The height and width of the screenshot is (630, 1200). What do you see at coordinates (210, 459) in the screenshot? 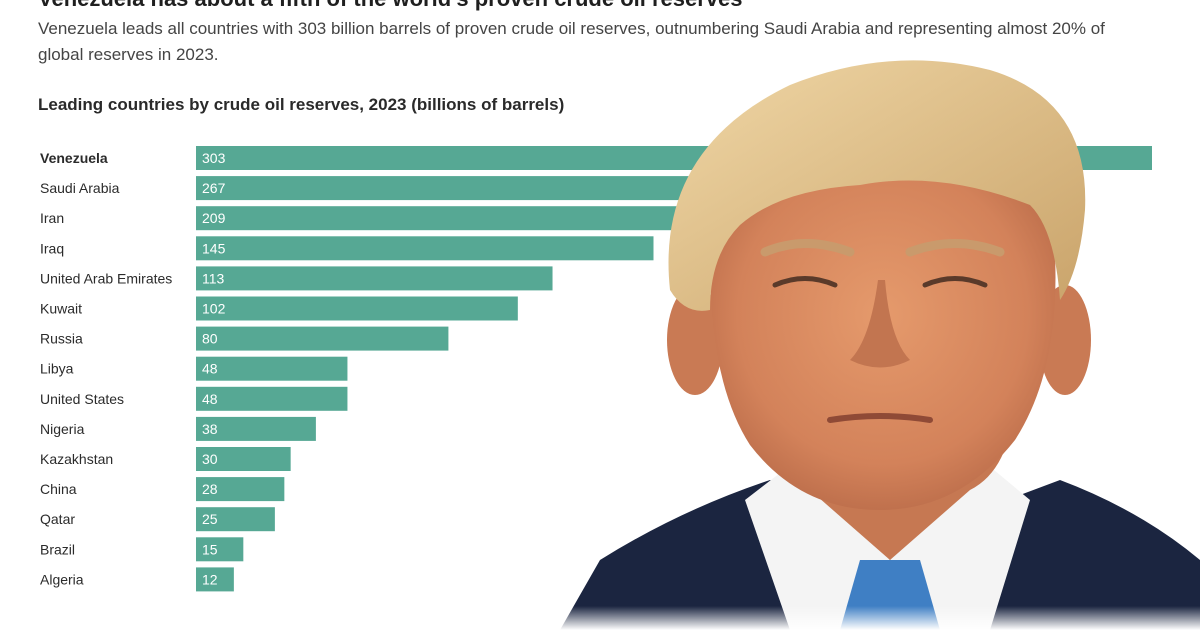
I see `data-label: 30` at bounding box center [210, 459].